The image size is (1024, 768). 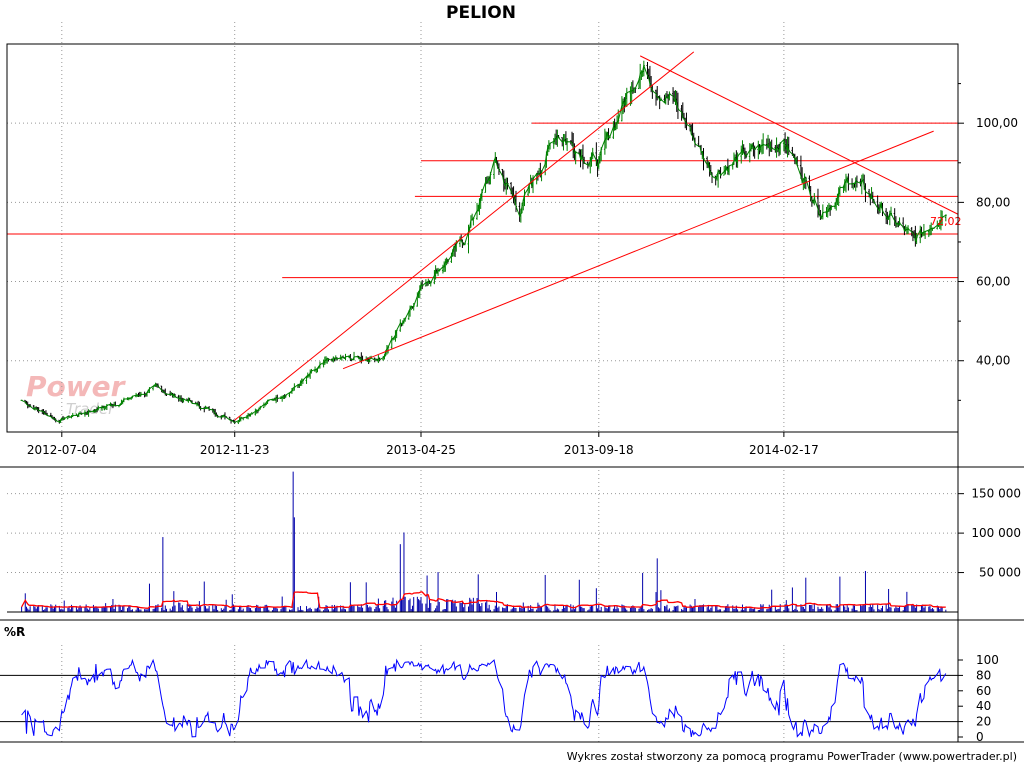 I want to click on volume-y-axis: 50 000 100 000 150 000, so click(x=989, y=533).